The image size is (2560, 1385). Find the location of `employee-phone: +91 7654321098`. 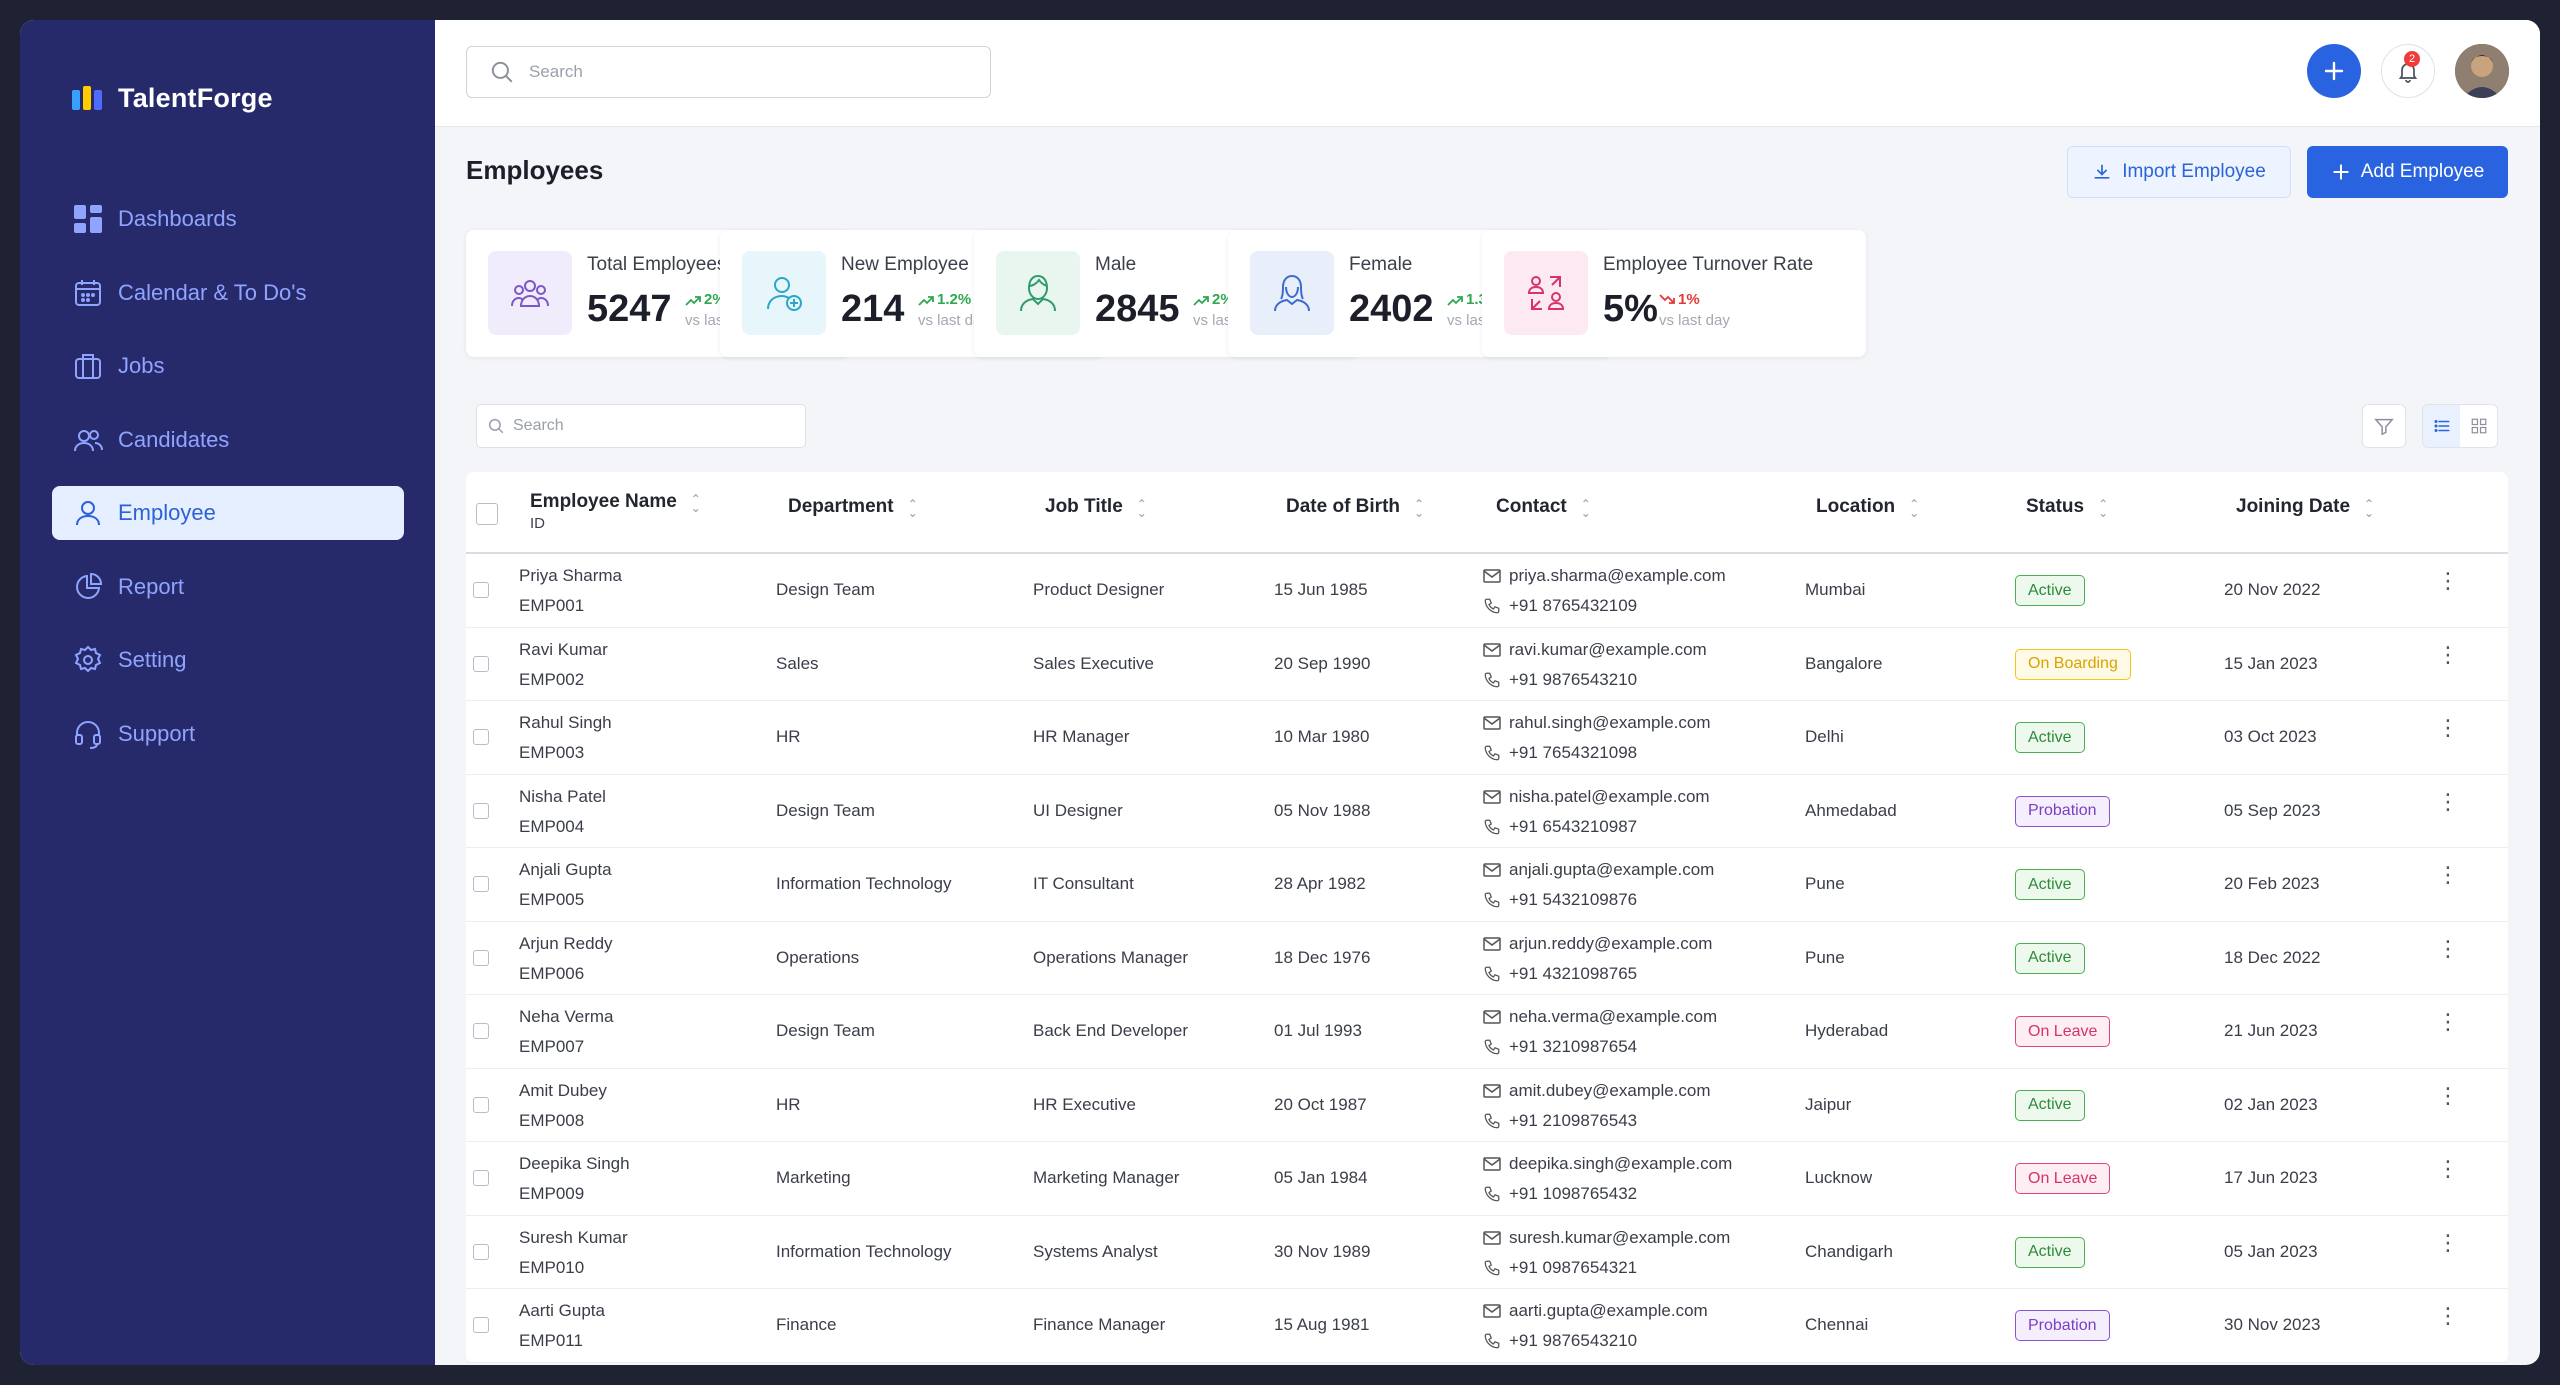

employee-phone: +91 7654321098 is located at coordinates (1560, 753).